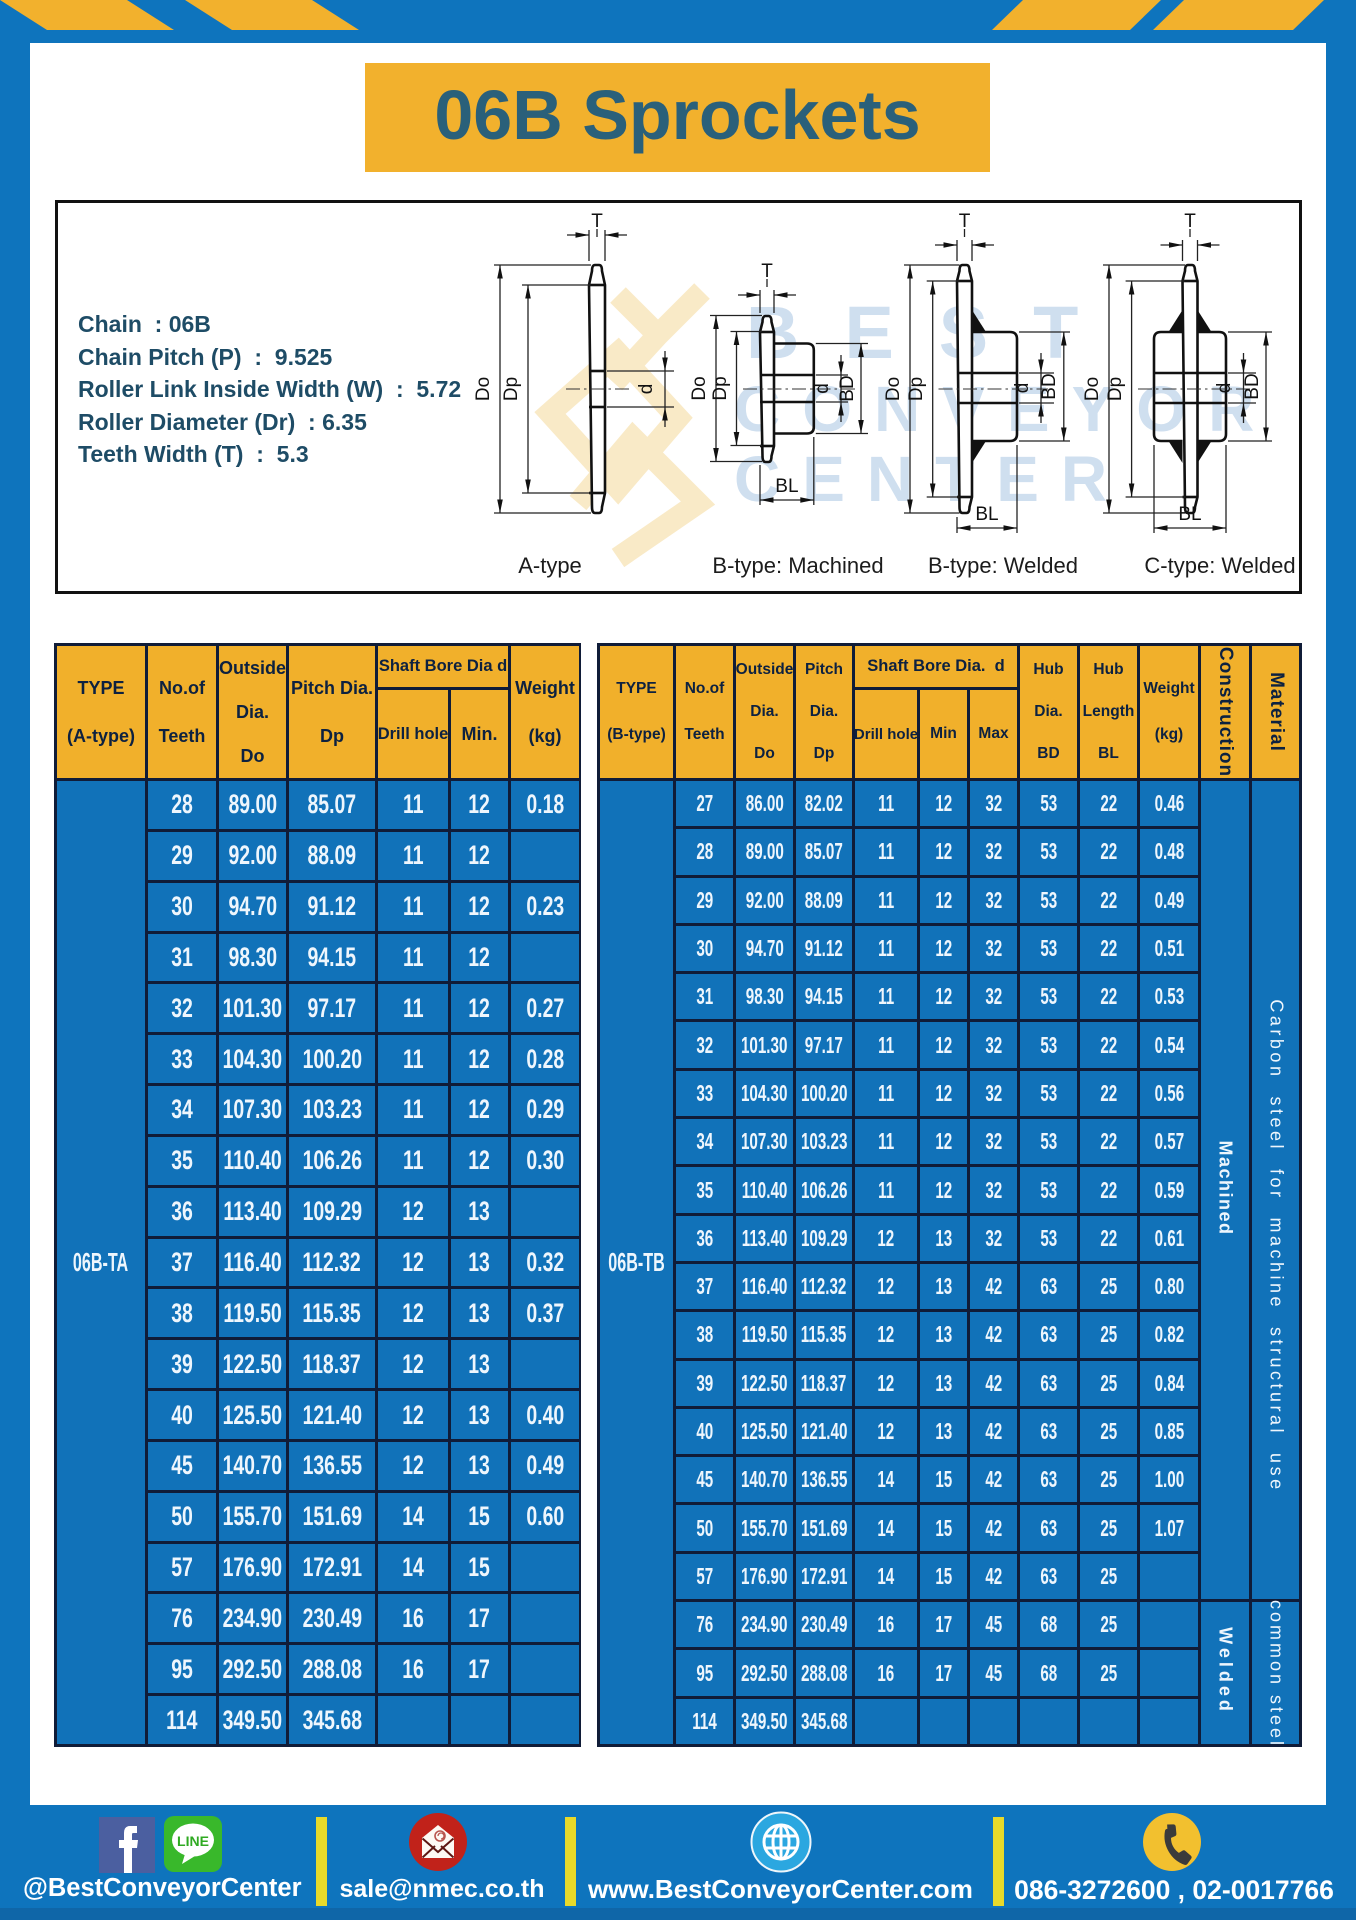  I want to click on svg-text: LINE, so click(193, 1841).